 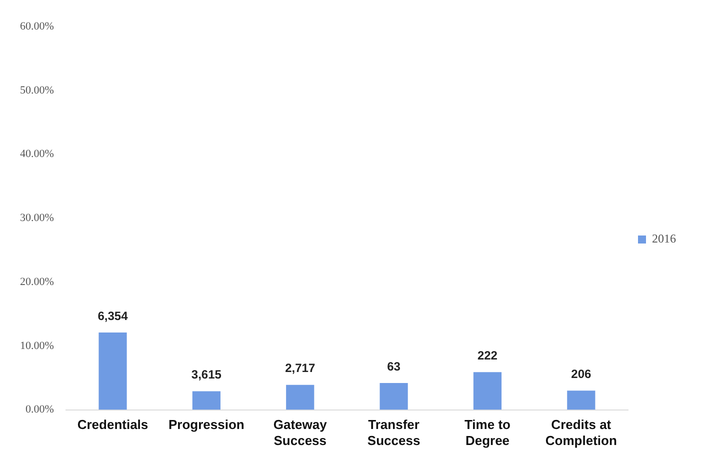 What do you see at coordinates (112, 424) in the screenshot?
I see `x-tick-label: Credentials` at bounding box center [112, 424].